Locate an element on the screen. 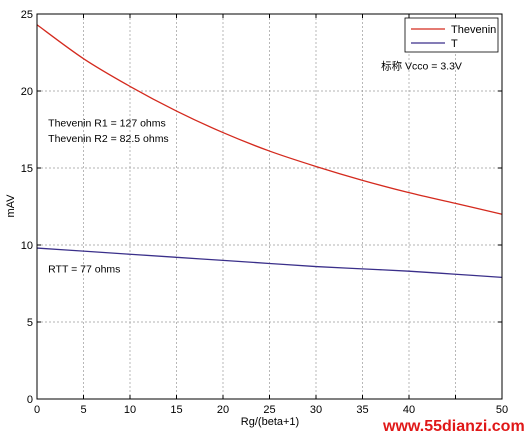  legend-box is located at coordinates (451, 35).